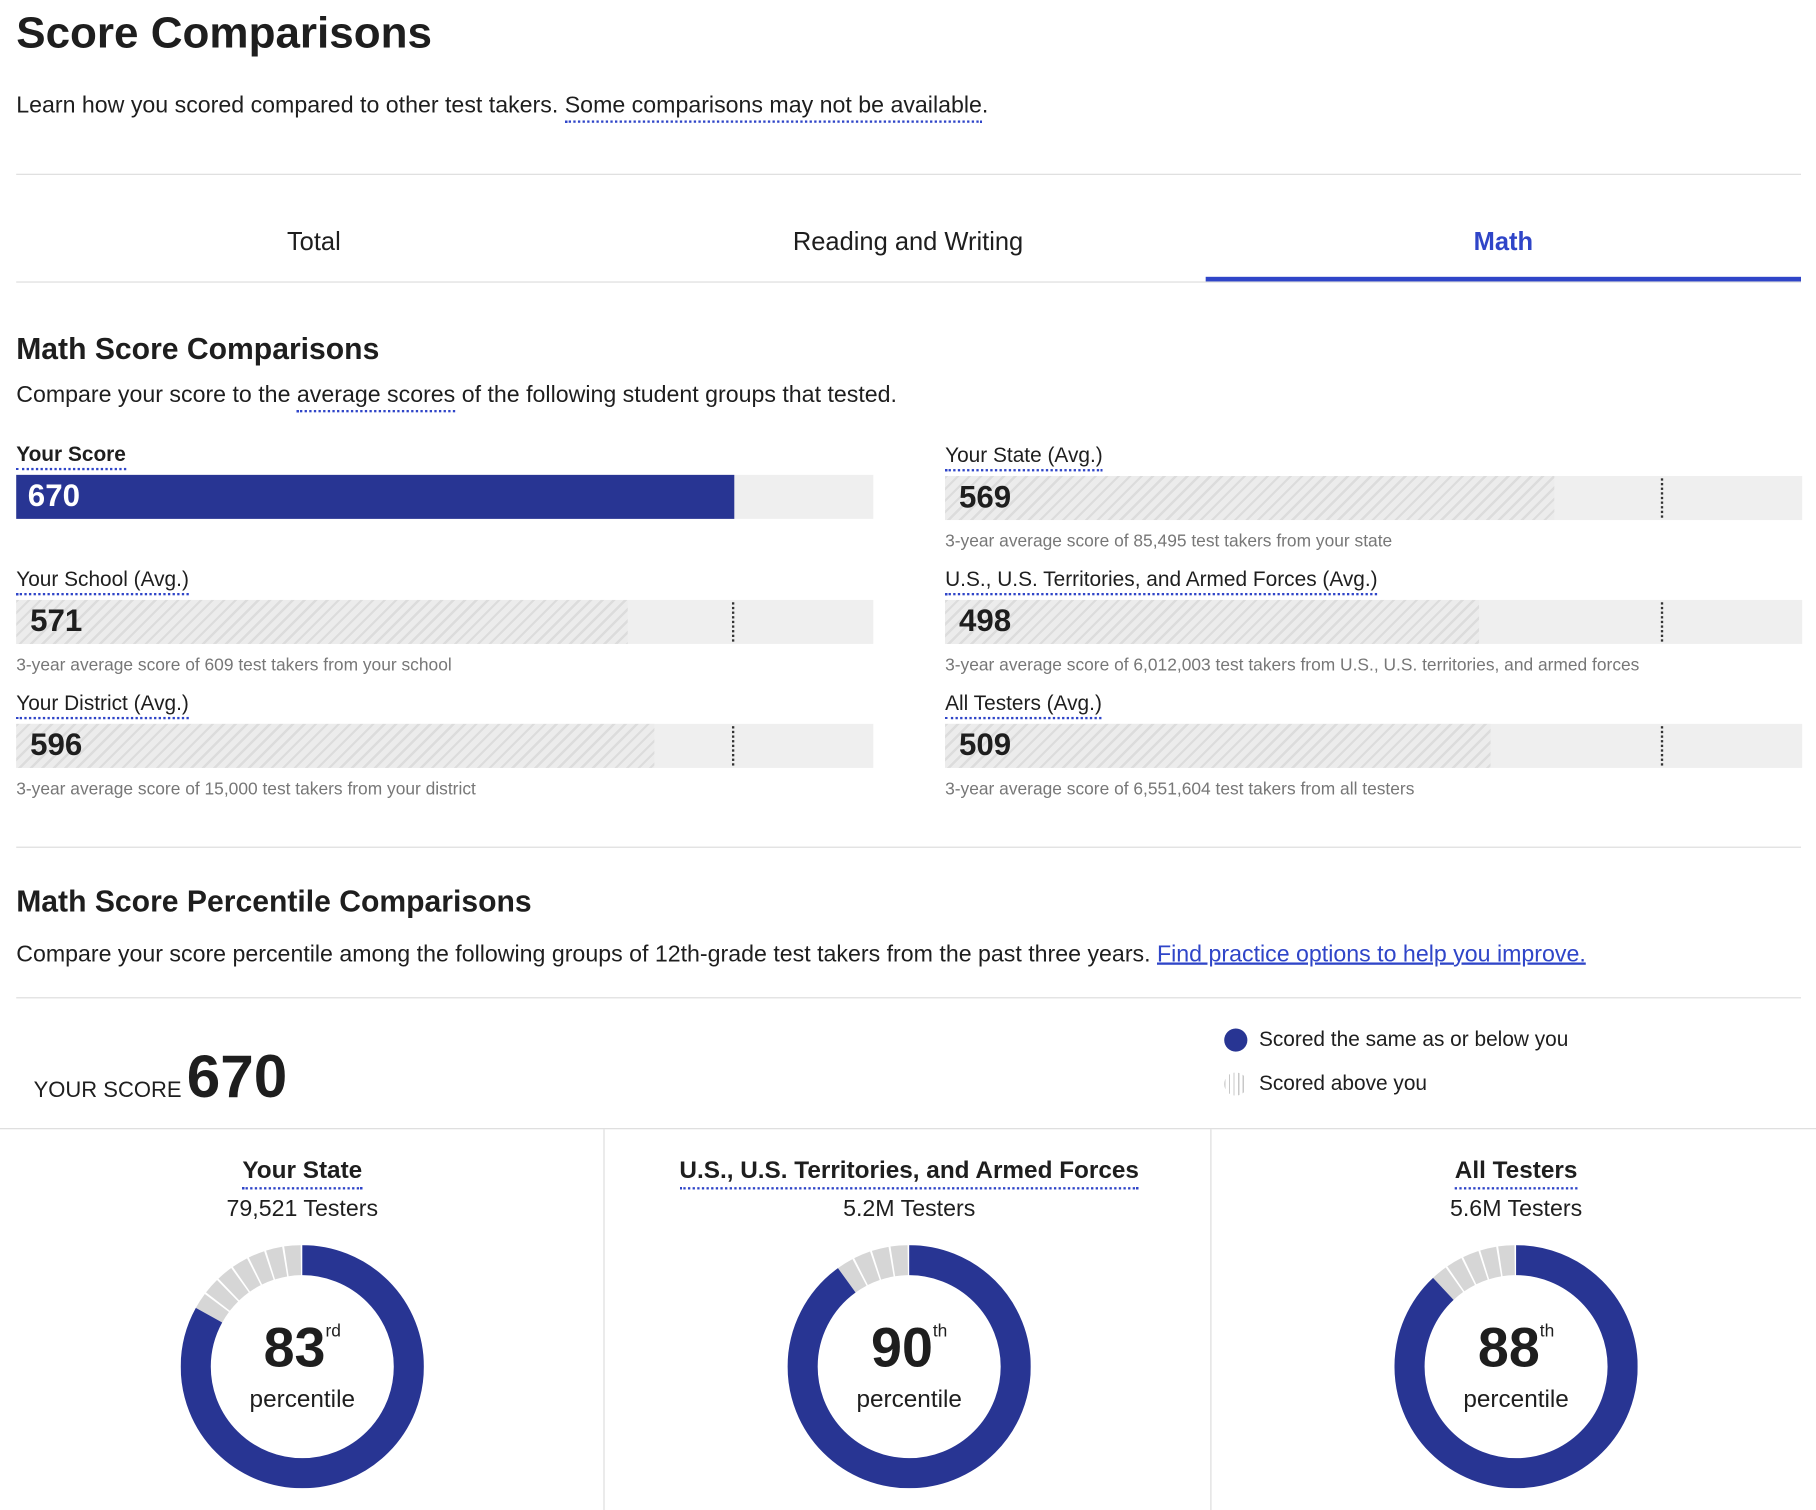 This screenshot has width=1816, height=1510. I want to click on your-score-bar: 670, so click(445, 496).